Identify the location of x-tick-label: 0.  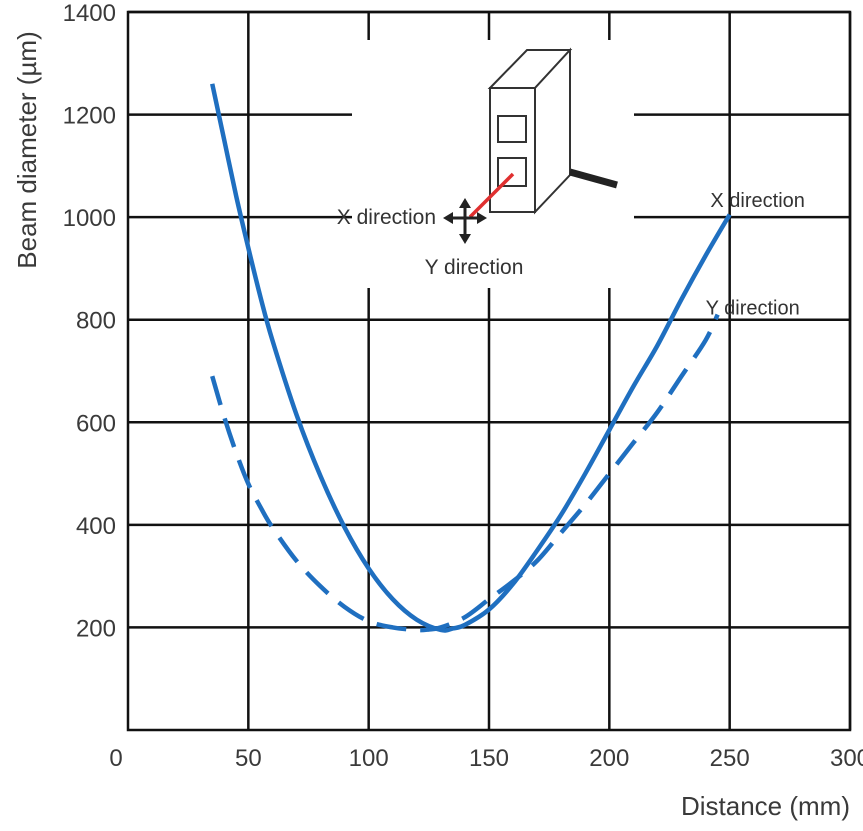
(115, 758).